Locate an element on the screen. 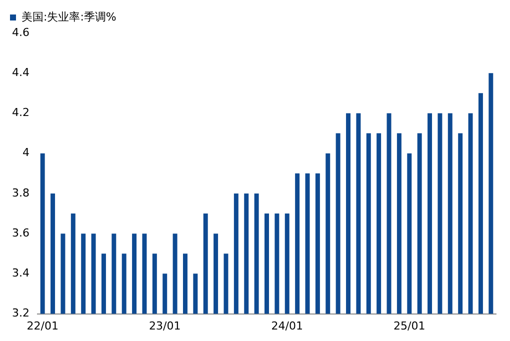 This screenshot has width=510, height=341. y-tick-label: 4.4 is located at coordinates (21, 72).